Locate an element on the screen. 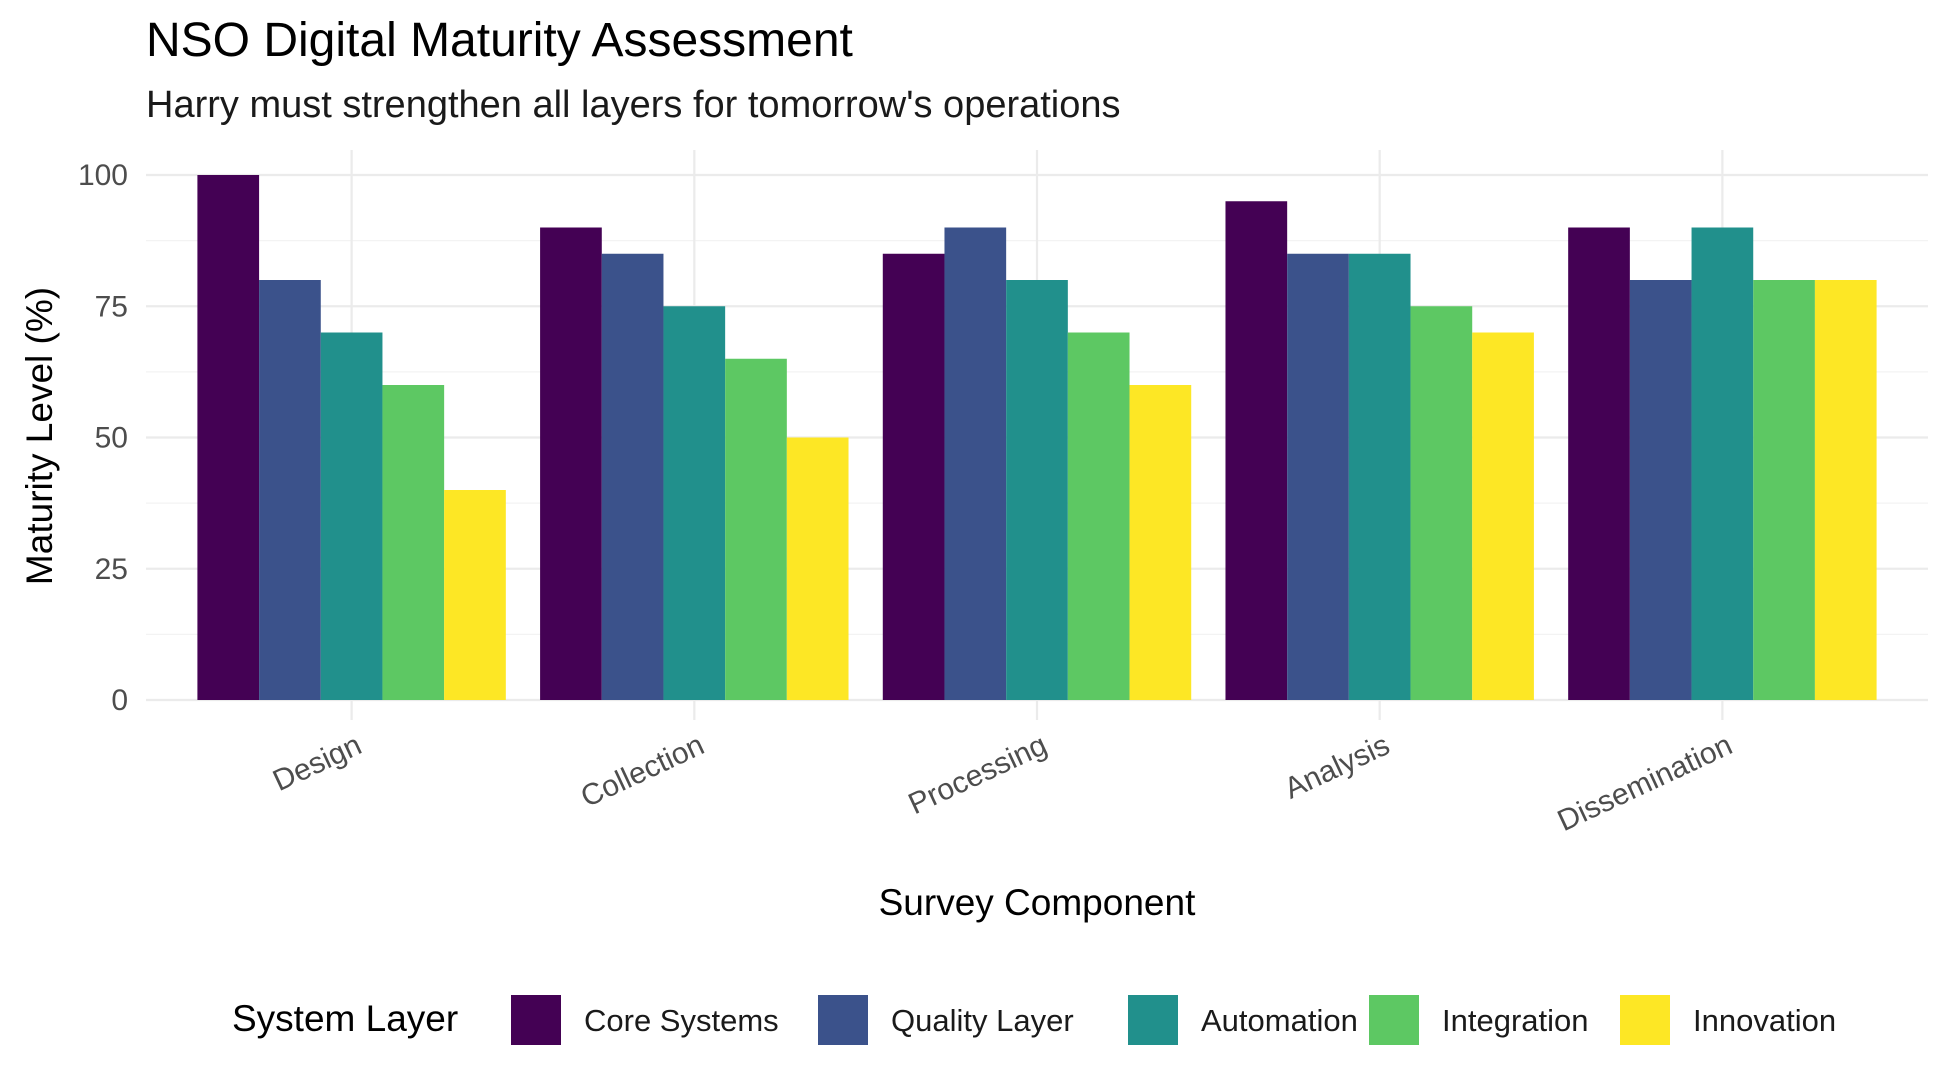  x-tick-label: Dissemination is located at coordinates (1645, 783).